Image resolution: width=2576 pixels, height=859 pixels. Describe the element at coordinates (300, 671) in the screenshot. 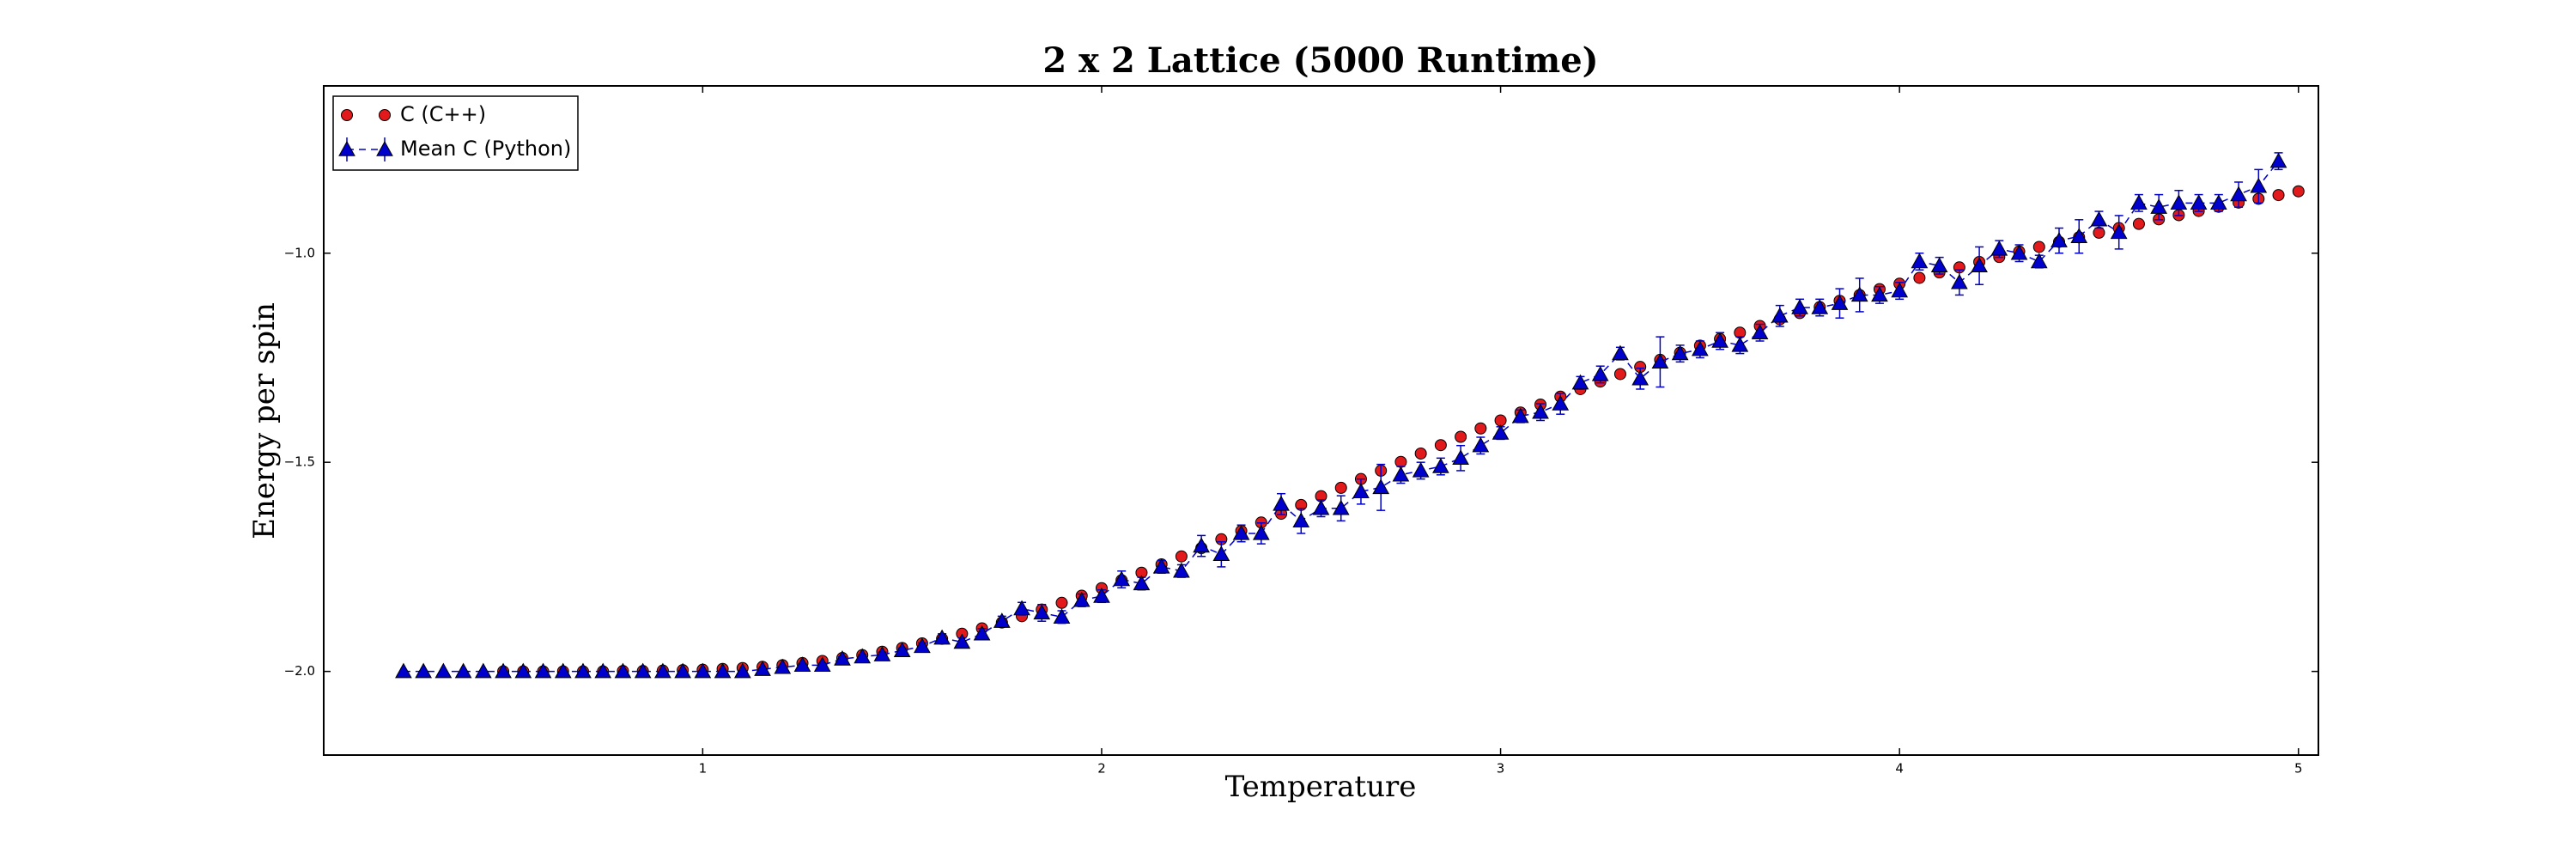

I see `y-tick-label: −2.0` at that location.